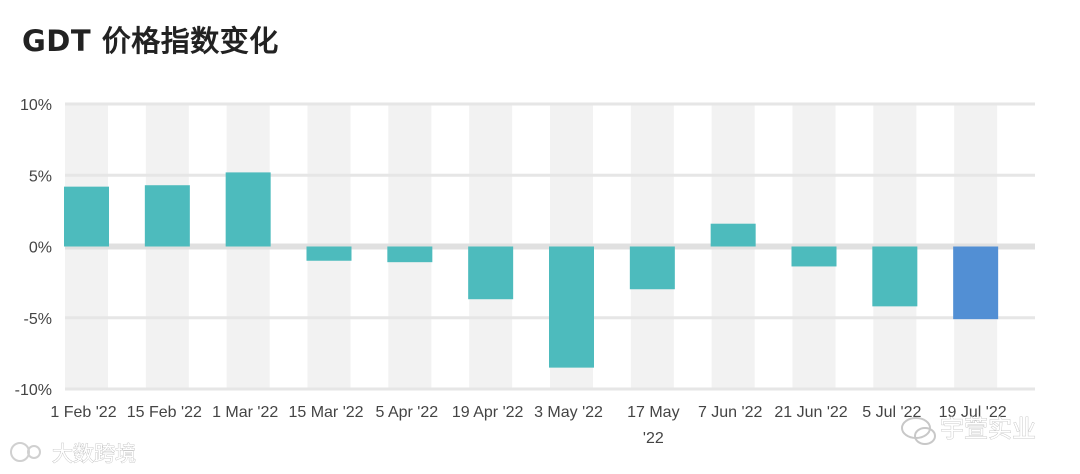 Image resolution: width=1080 pixels, height=474 pixels. What do you see at coordinates (730, 412) in the screenshot?
I see `x-tick-label: 7 Jun '22` at bounding box center [730, 412].